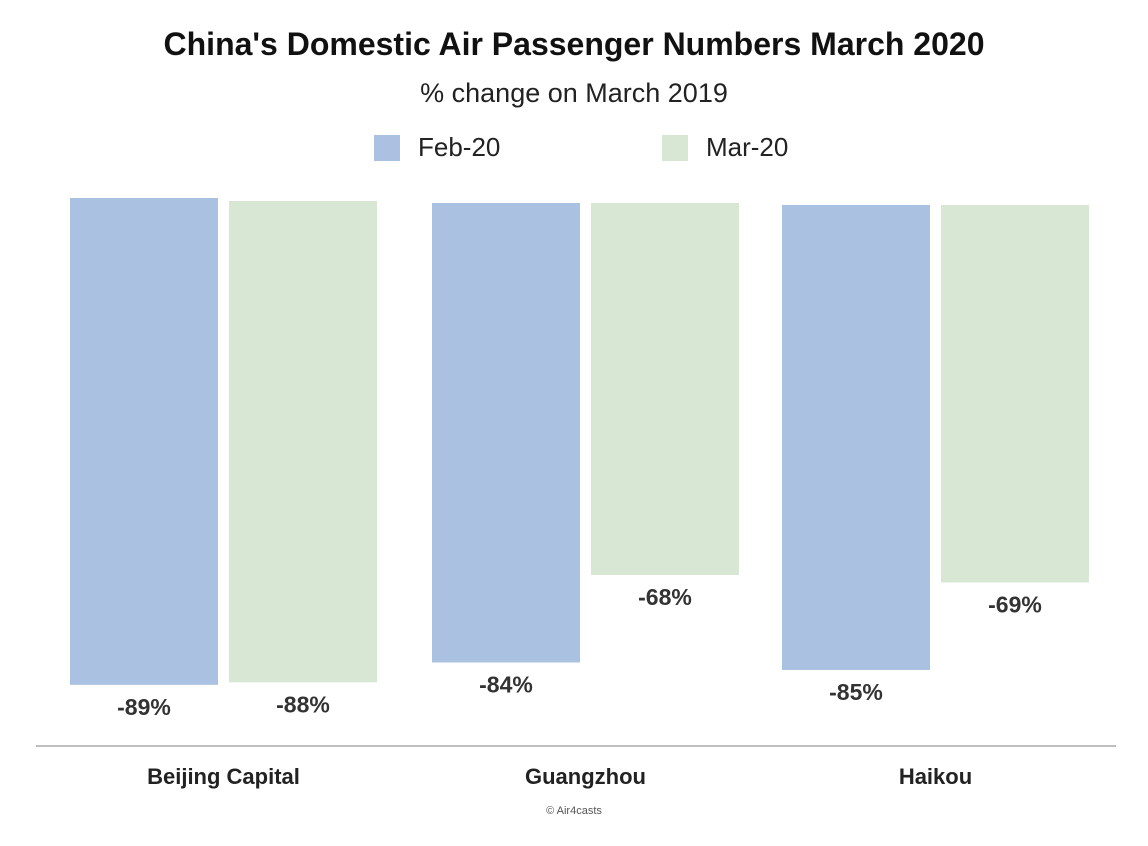 This screenshot has height=846, width=1148. What do you see at coordinates (585, 776) in the screenshot?
I see `category-label: Guangzhou` at bounding box center [585, 776].